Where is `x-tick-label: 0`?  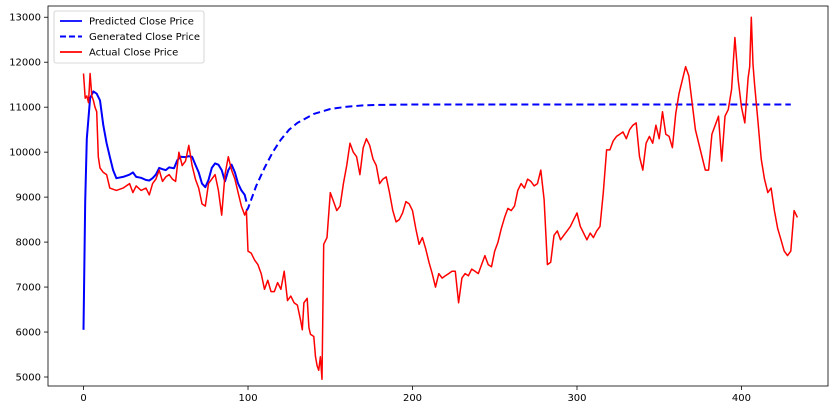
x-tick-label: 0 is located at coordinates (83, 398).